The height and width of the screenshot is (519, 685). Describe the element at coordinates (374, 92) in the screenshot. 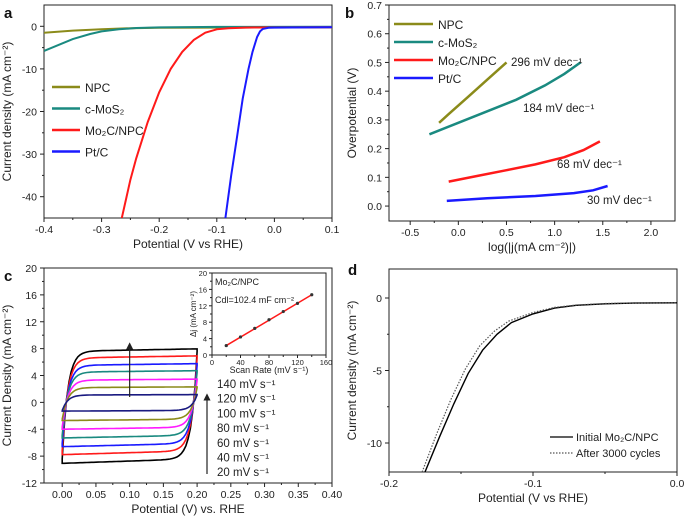

I see `y-tick-label: 0.4` at that location.